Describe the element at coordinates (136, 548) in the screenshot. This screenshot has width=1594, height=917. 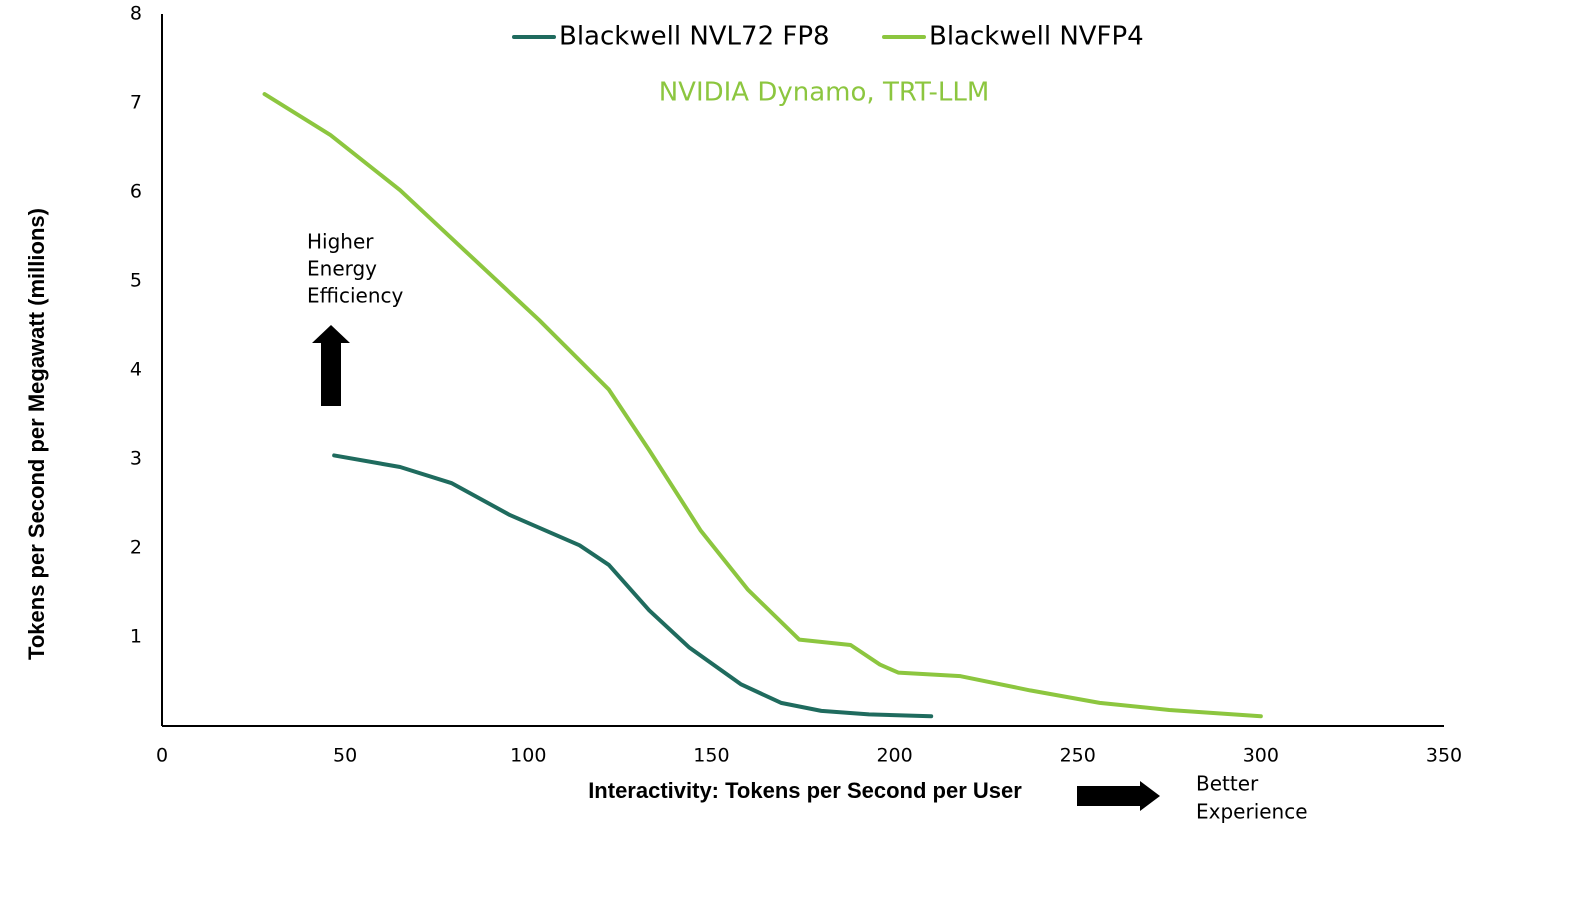
I see `y-tick-label: 2` at that location.